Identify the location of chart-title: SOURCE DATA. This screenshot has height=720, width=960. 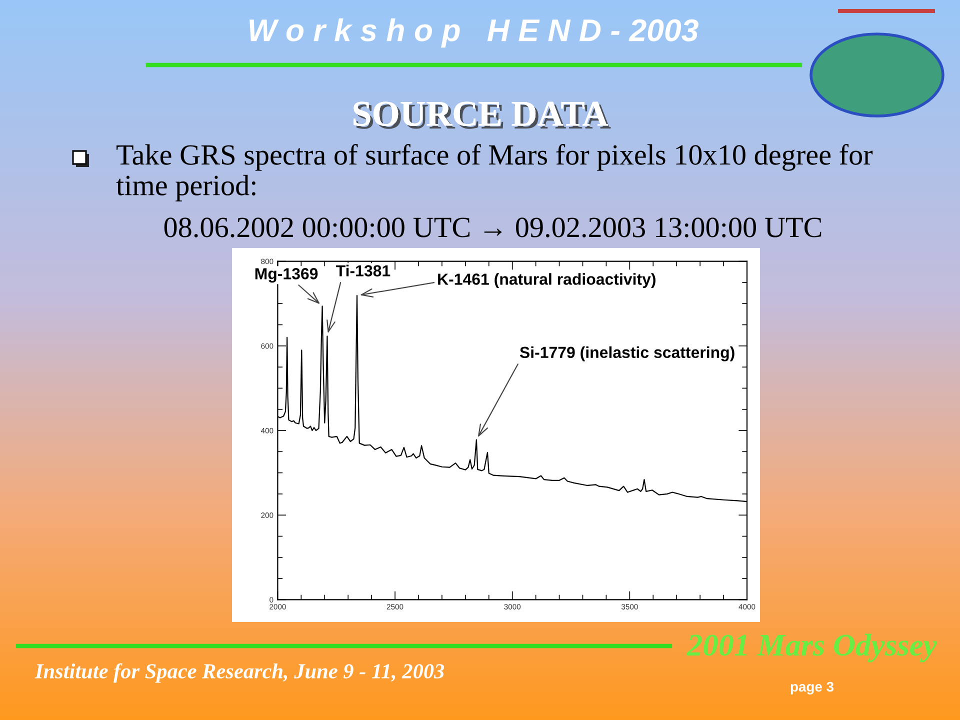
(482, 115).